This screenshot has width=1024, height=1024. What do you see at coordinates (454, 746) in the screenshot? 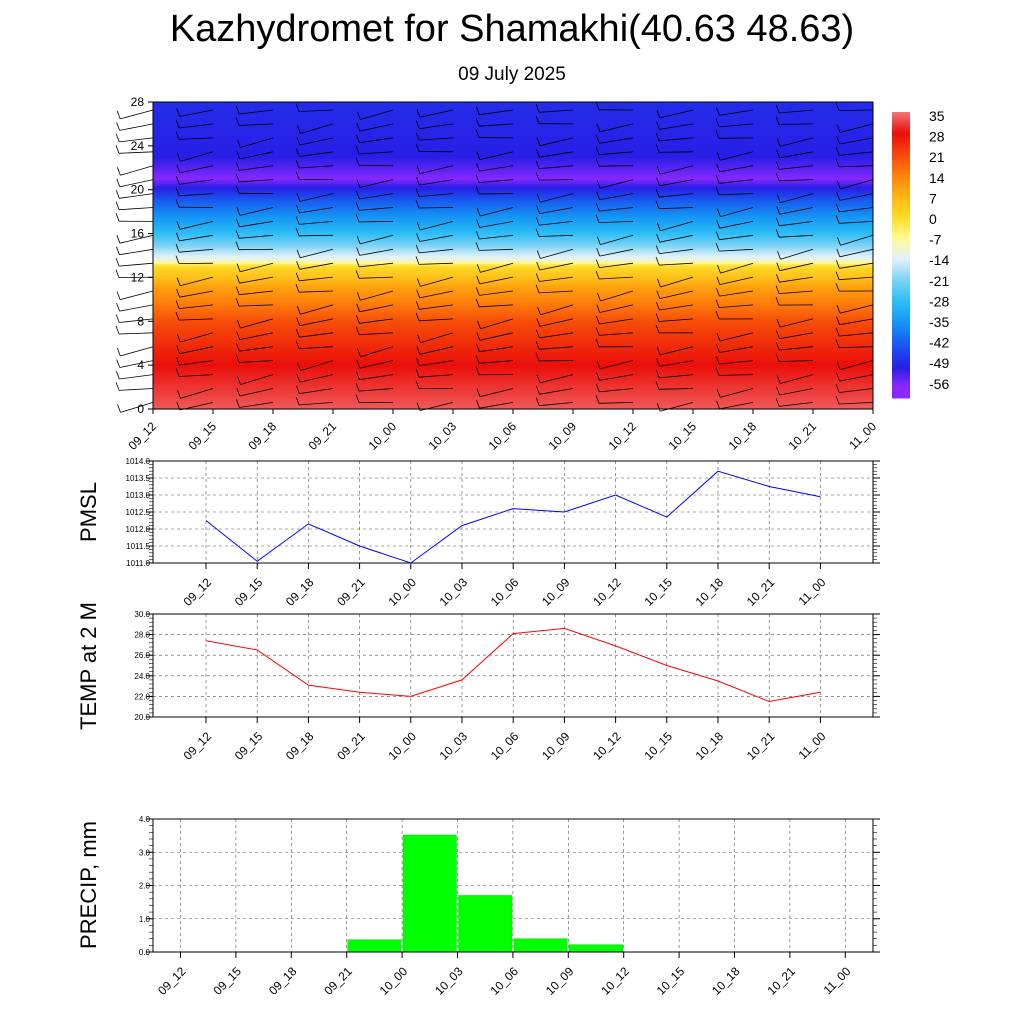
I see `temp-x-tick-label: 10_03` at bounding box center [454, 746].